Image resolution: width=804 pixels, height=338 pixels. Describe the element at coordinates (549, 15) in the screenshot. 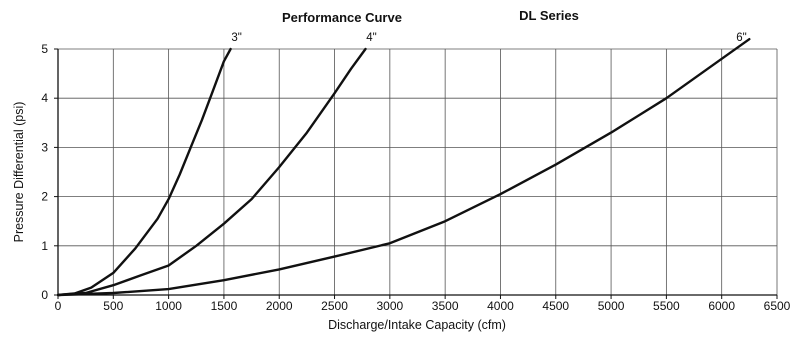

I see `chart-subtitle: DL Series` at that location.